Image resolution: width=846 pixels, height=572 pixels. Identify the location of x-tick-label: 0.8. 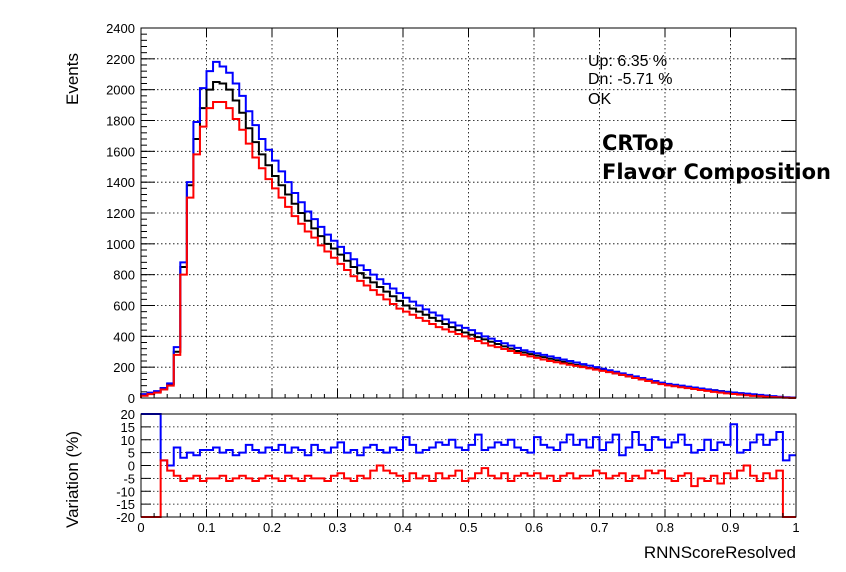
(665, 527).